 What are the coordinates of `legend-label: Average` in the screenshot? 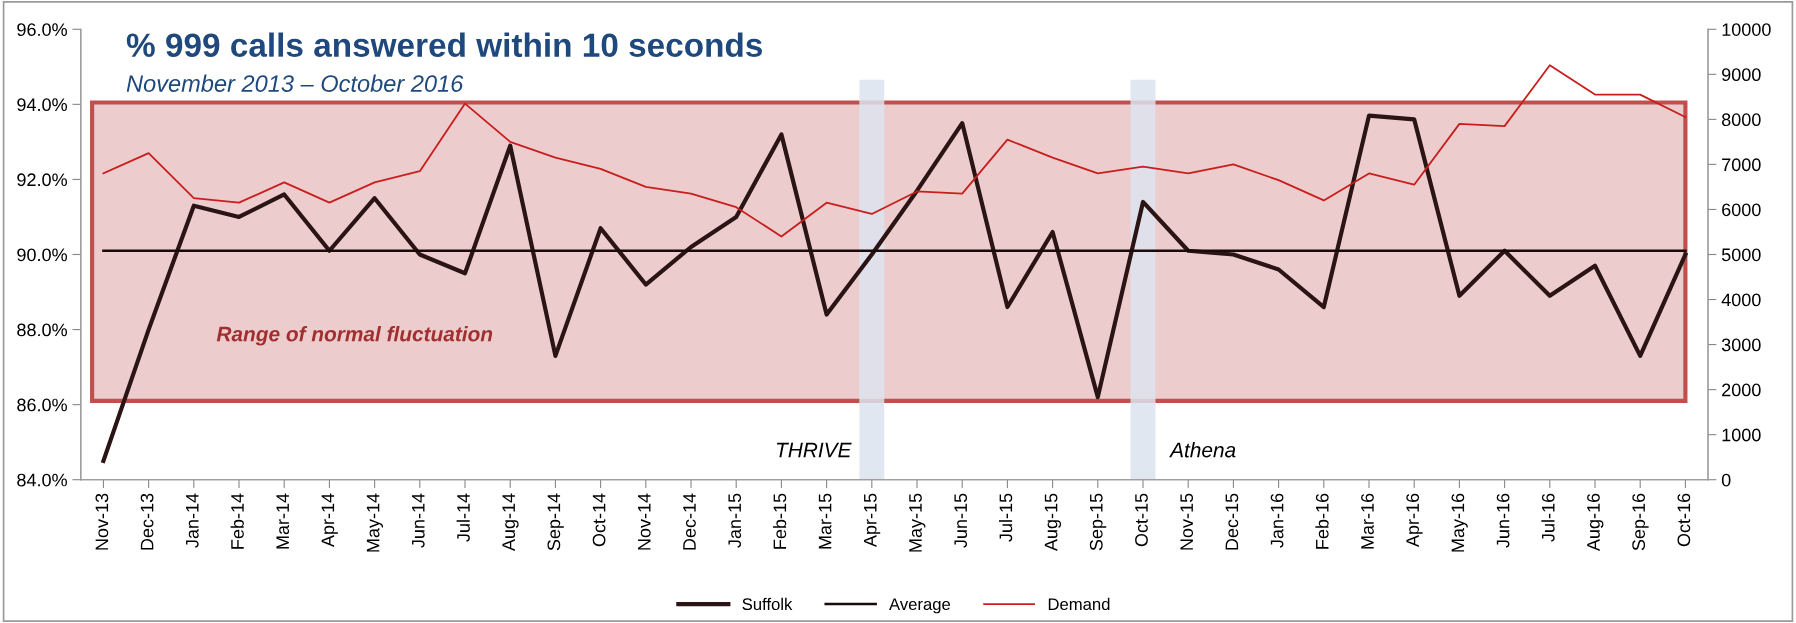 It's located at (920, 606).